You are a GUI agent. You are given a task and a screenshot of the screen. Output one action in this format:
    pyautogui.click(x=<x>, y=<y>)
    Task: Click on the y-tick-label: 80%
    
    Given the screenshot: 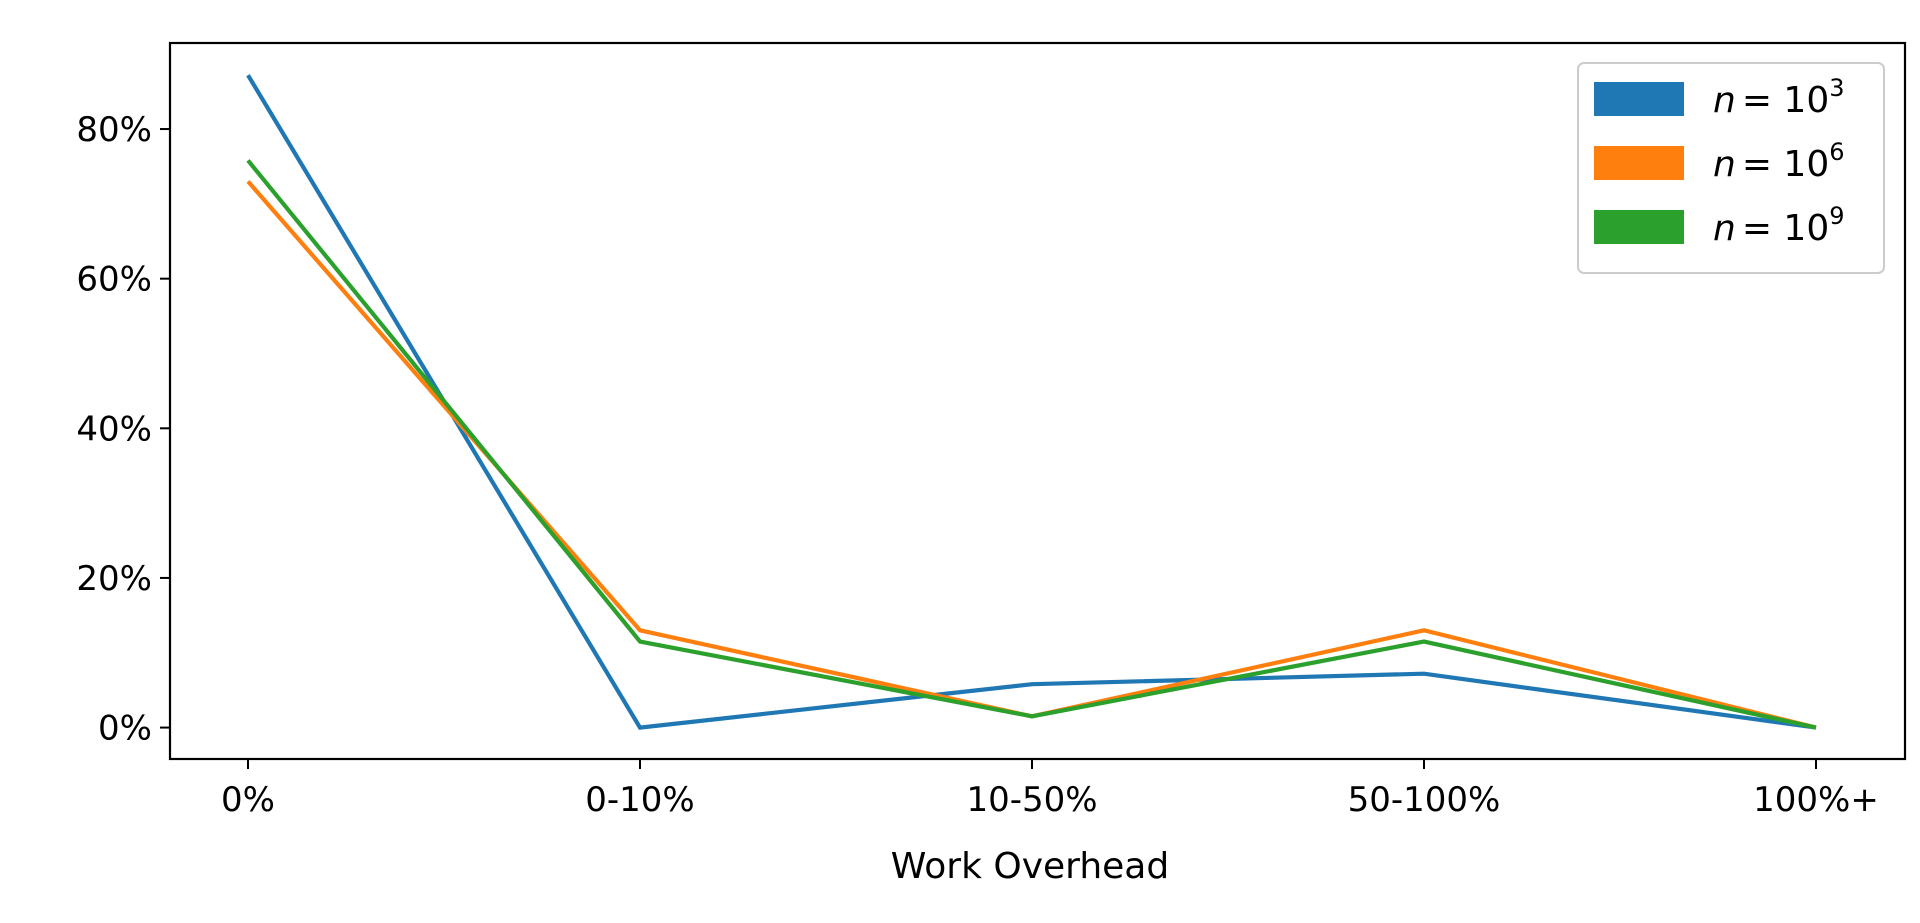 What is the action you would take?
    pyautogui.click(x=114, y=130)
    